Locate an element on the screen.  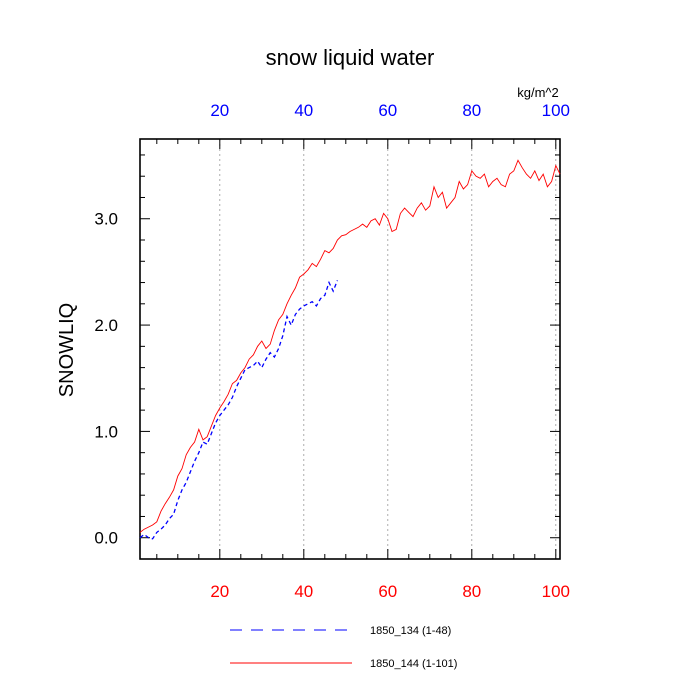
series-line is located at coordinates (239, 410).